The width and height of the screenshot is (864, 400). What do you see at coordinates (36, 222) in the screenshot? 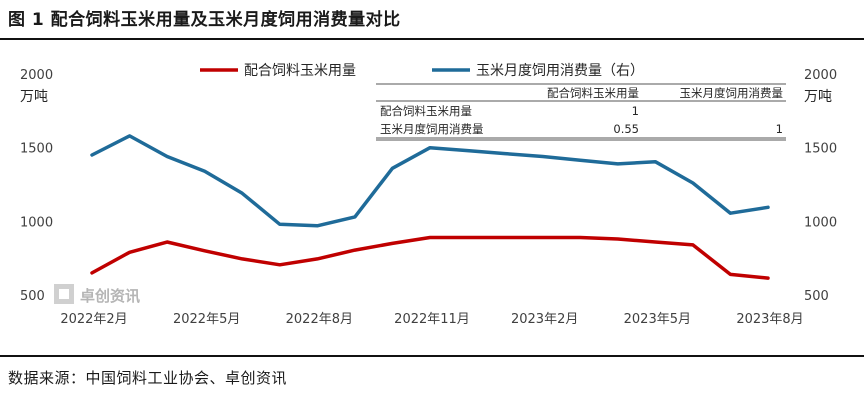
I see `y-left-tick-label: 1000` at bounding box center [36, 222].